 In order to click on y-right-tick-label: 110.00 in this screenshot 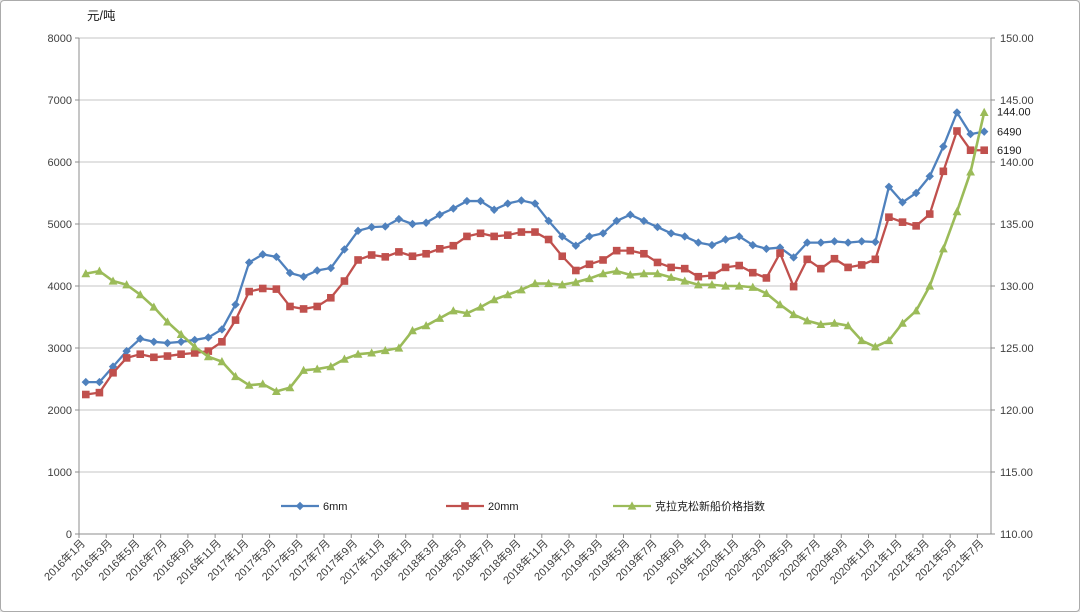, I will do `click(1016, 535)`.